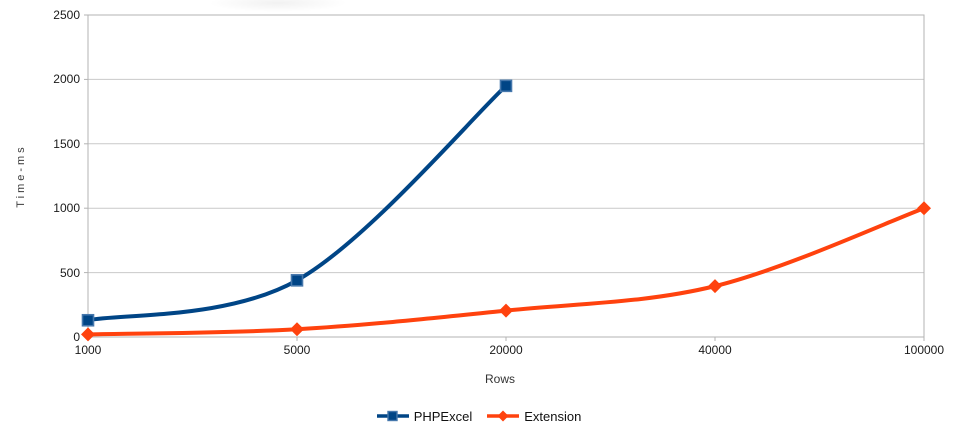  Describe the element at coordinates (66, 15) in the screenshot. I see `y-tick-label: 2500` at that location.